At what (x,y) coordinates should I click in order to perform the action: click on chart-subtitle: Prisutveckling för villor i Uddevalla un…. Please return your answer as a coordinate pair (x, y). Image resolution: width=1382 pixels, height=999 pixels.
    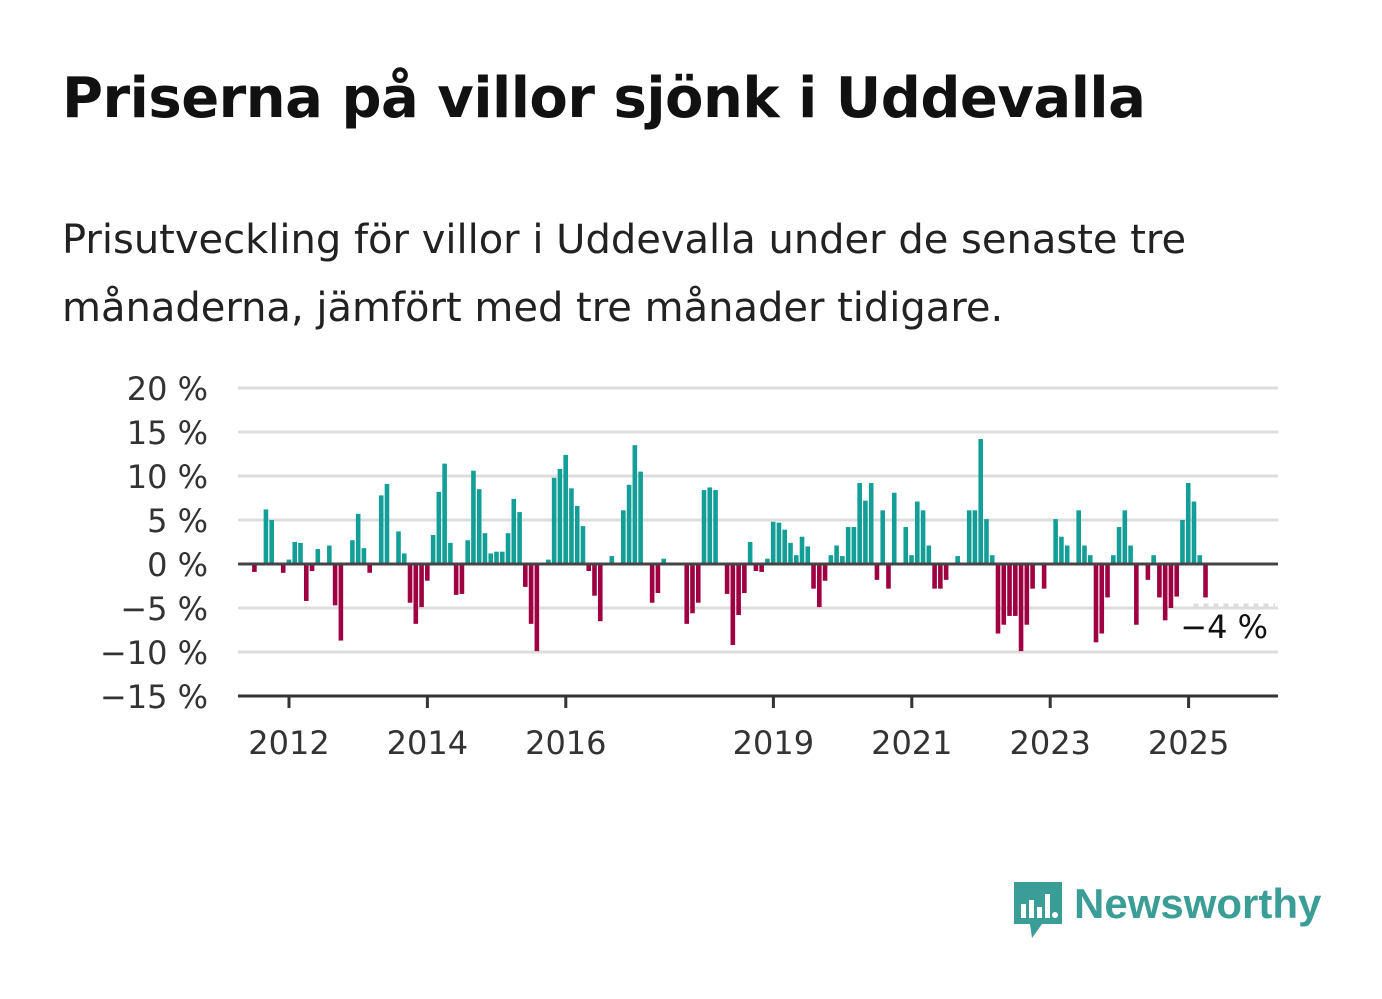
    Looking at the image, I should click on (624, 274).